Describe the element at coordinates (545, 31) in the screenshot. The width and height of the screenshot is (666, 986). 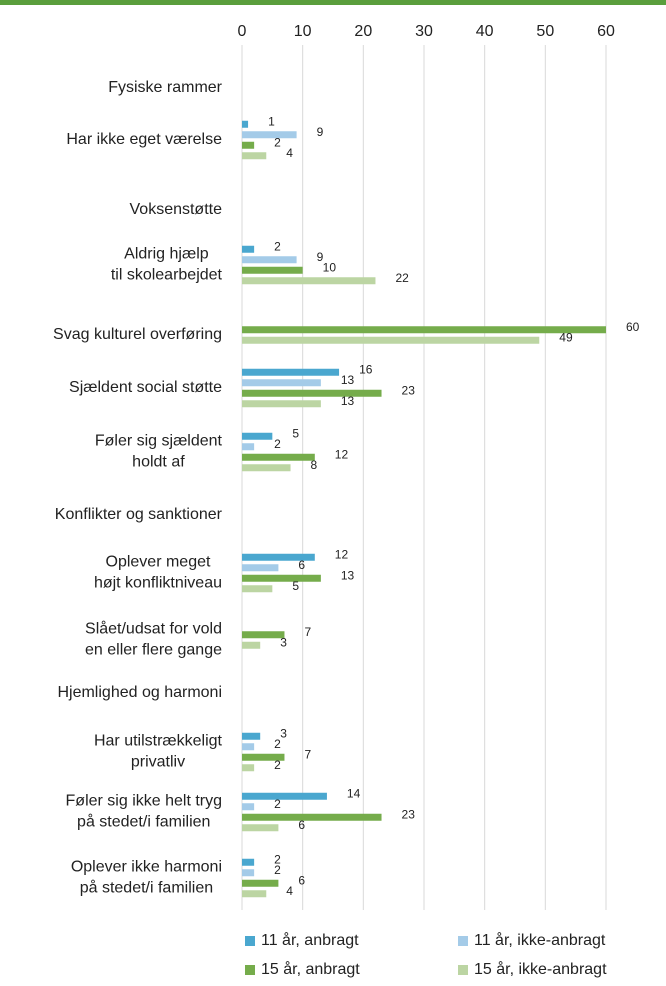
I see `x-tick-label: 50` at that location.